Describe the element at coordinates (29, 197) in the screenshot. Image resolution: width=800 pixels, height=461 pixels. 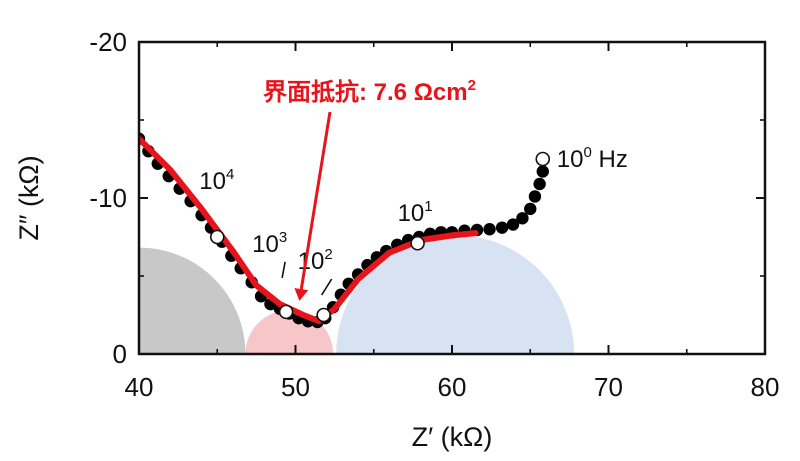
I see `y-axis-label: Z″ (kΩ)` at that location.